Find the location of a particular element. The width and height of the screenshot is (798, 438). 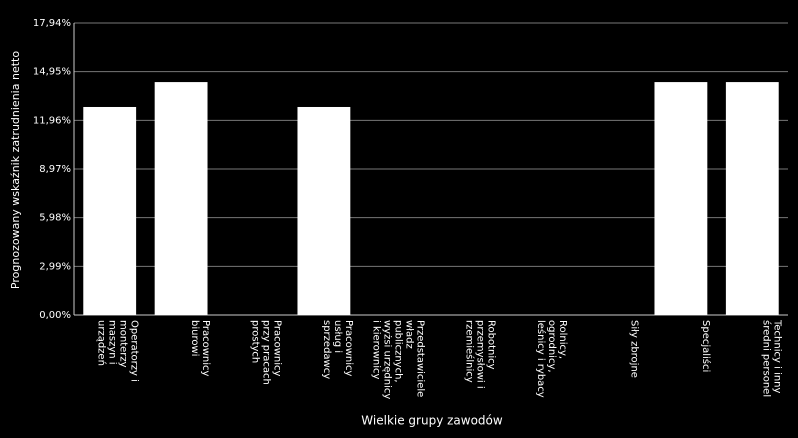

x-axis-label: Wielkie grupy zawodów is located at coordinates (432, 421).